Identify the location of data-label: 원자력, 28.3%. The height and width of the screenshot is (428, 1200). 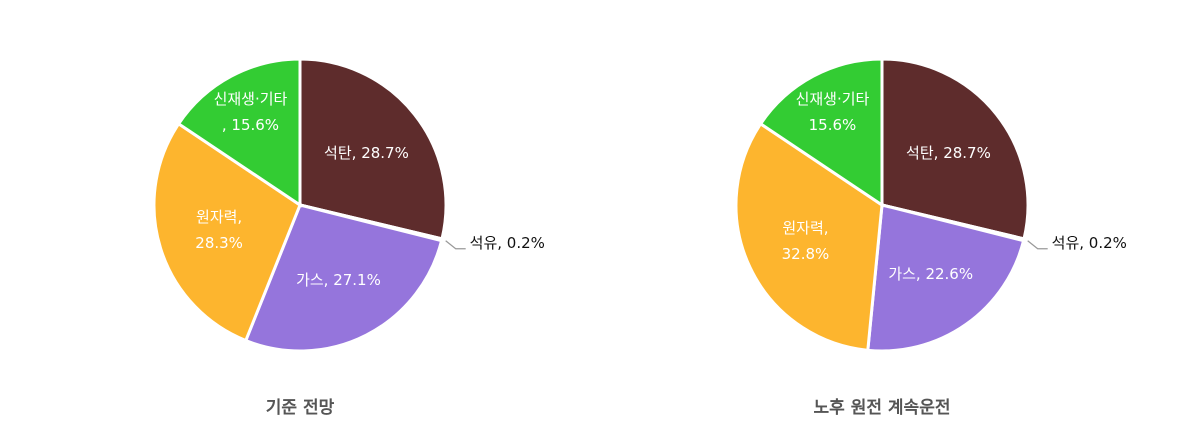
(219, 230).